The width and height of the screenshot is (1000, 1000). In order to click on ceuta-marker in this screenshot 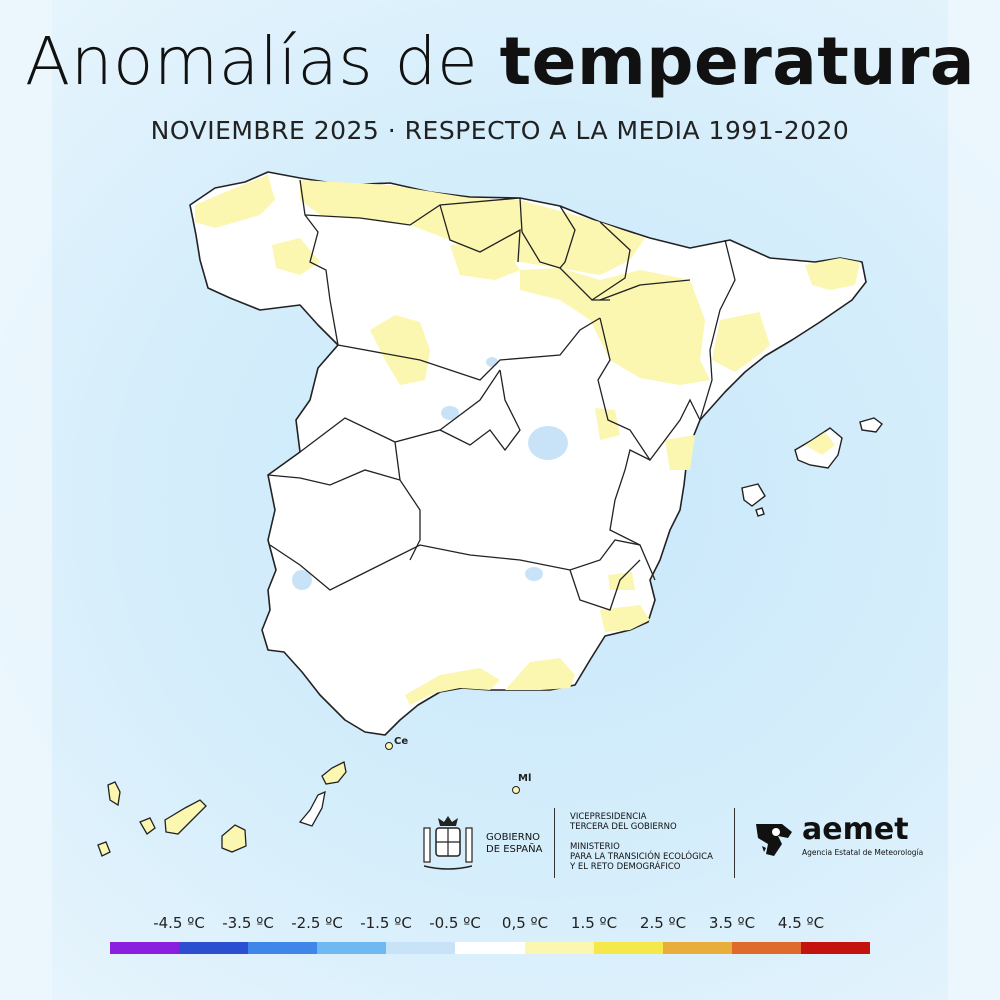, I will do `click(389, 746)`.